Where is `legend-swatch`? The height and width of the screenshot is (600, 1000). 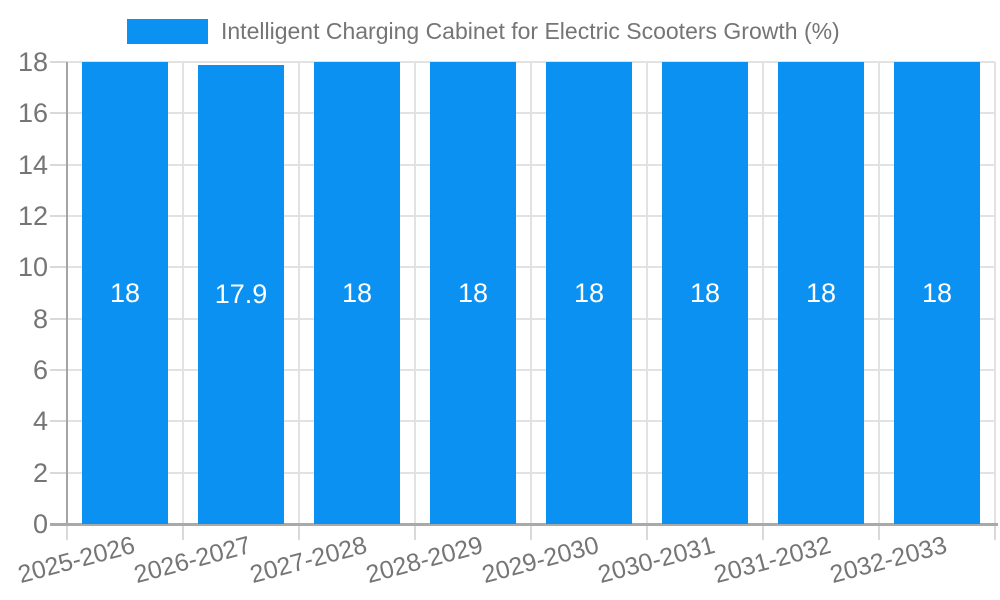 legend-swatch is located at coordinates (167, 31).